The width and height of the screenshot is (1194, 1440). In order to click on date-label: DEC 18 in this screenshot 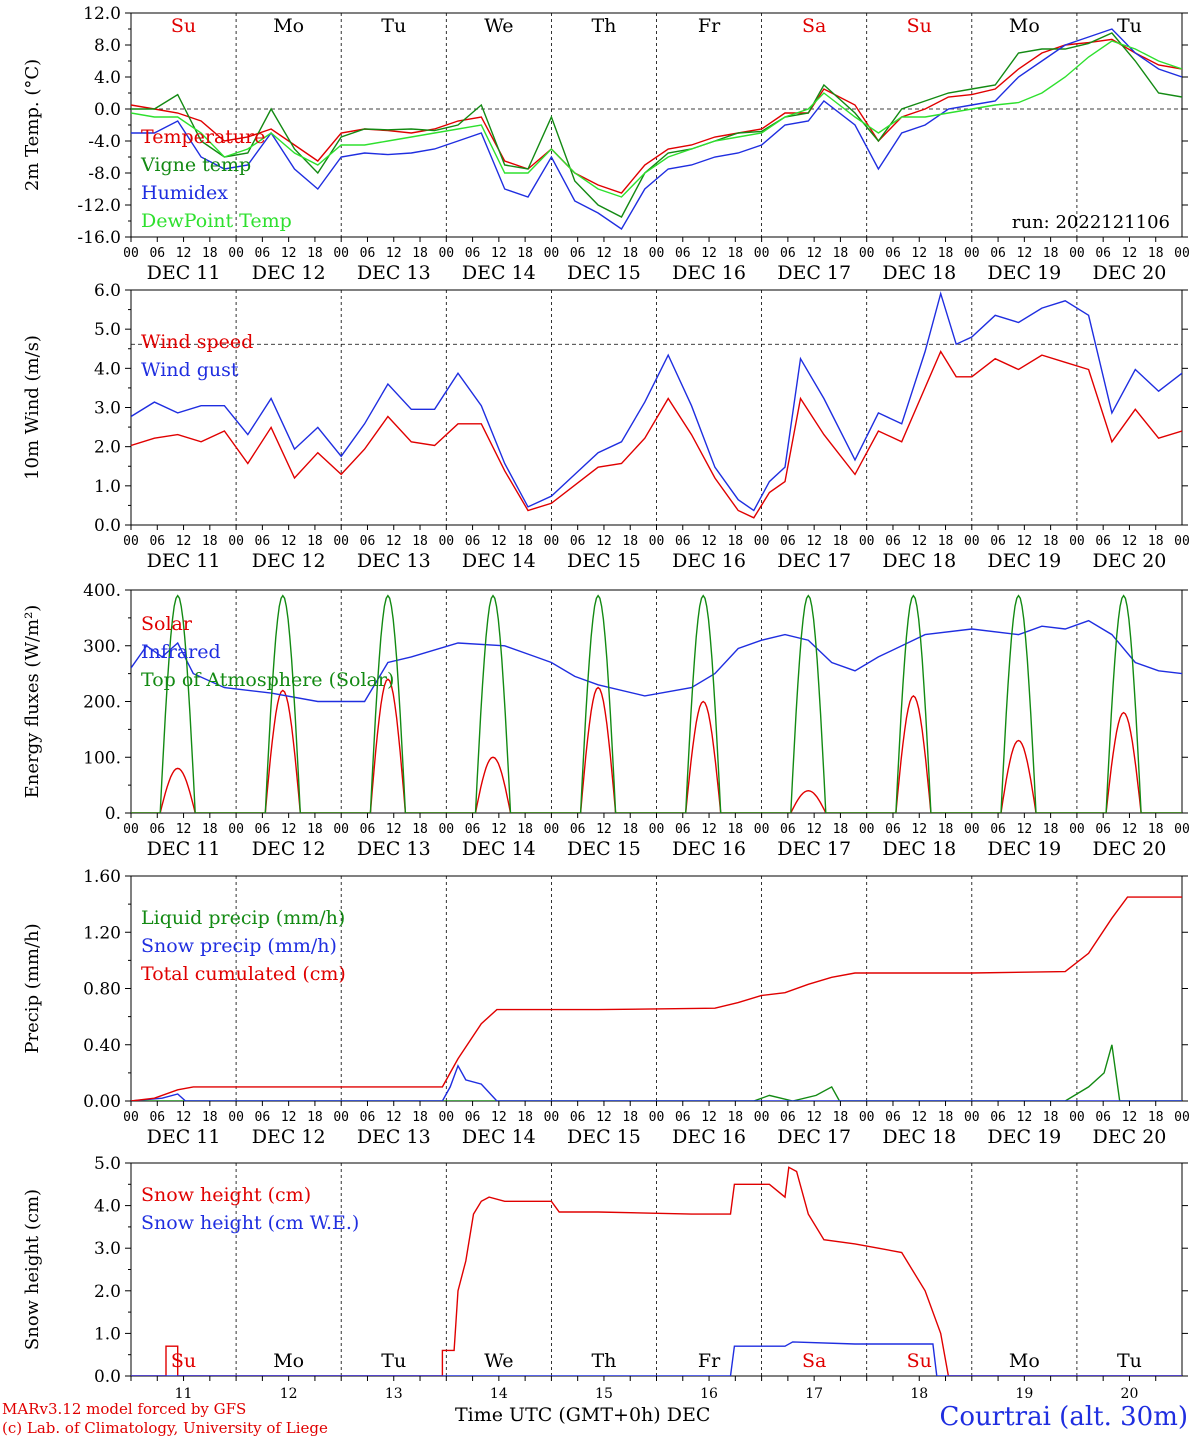, I will do `click(919, 849)`.